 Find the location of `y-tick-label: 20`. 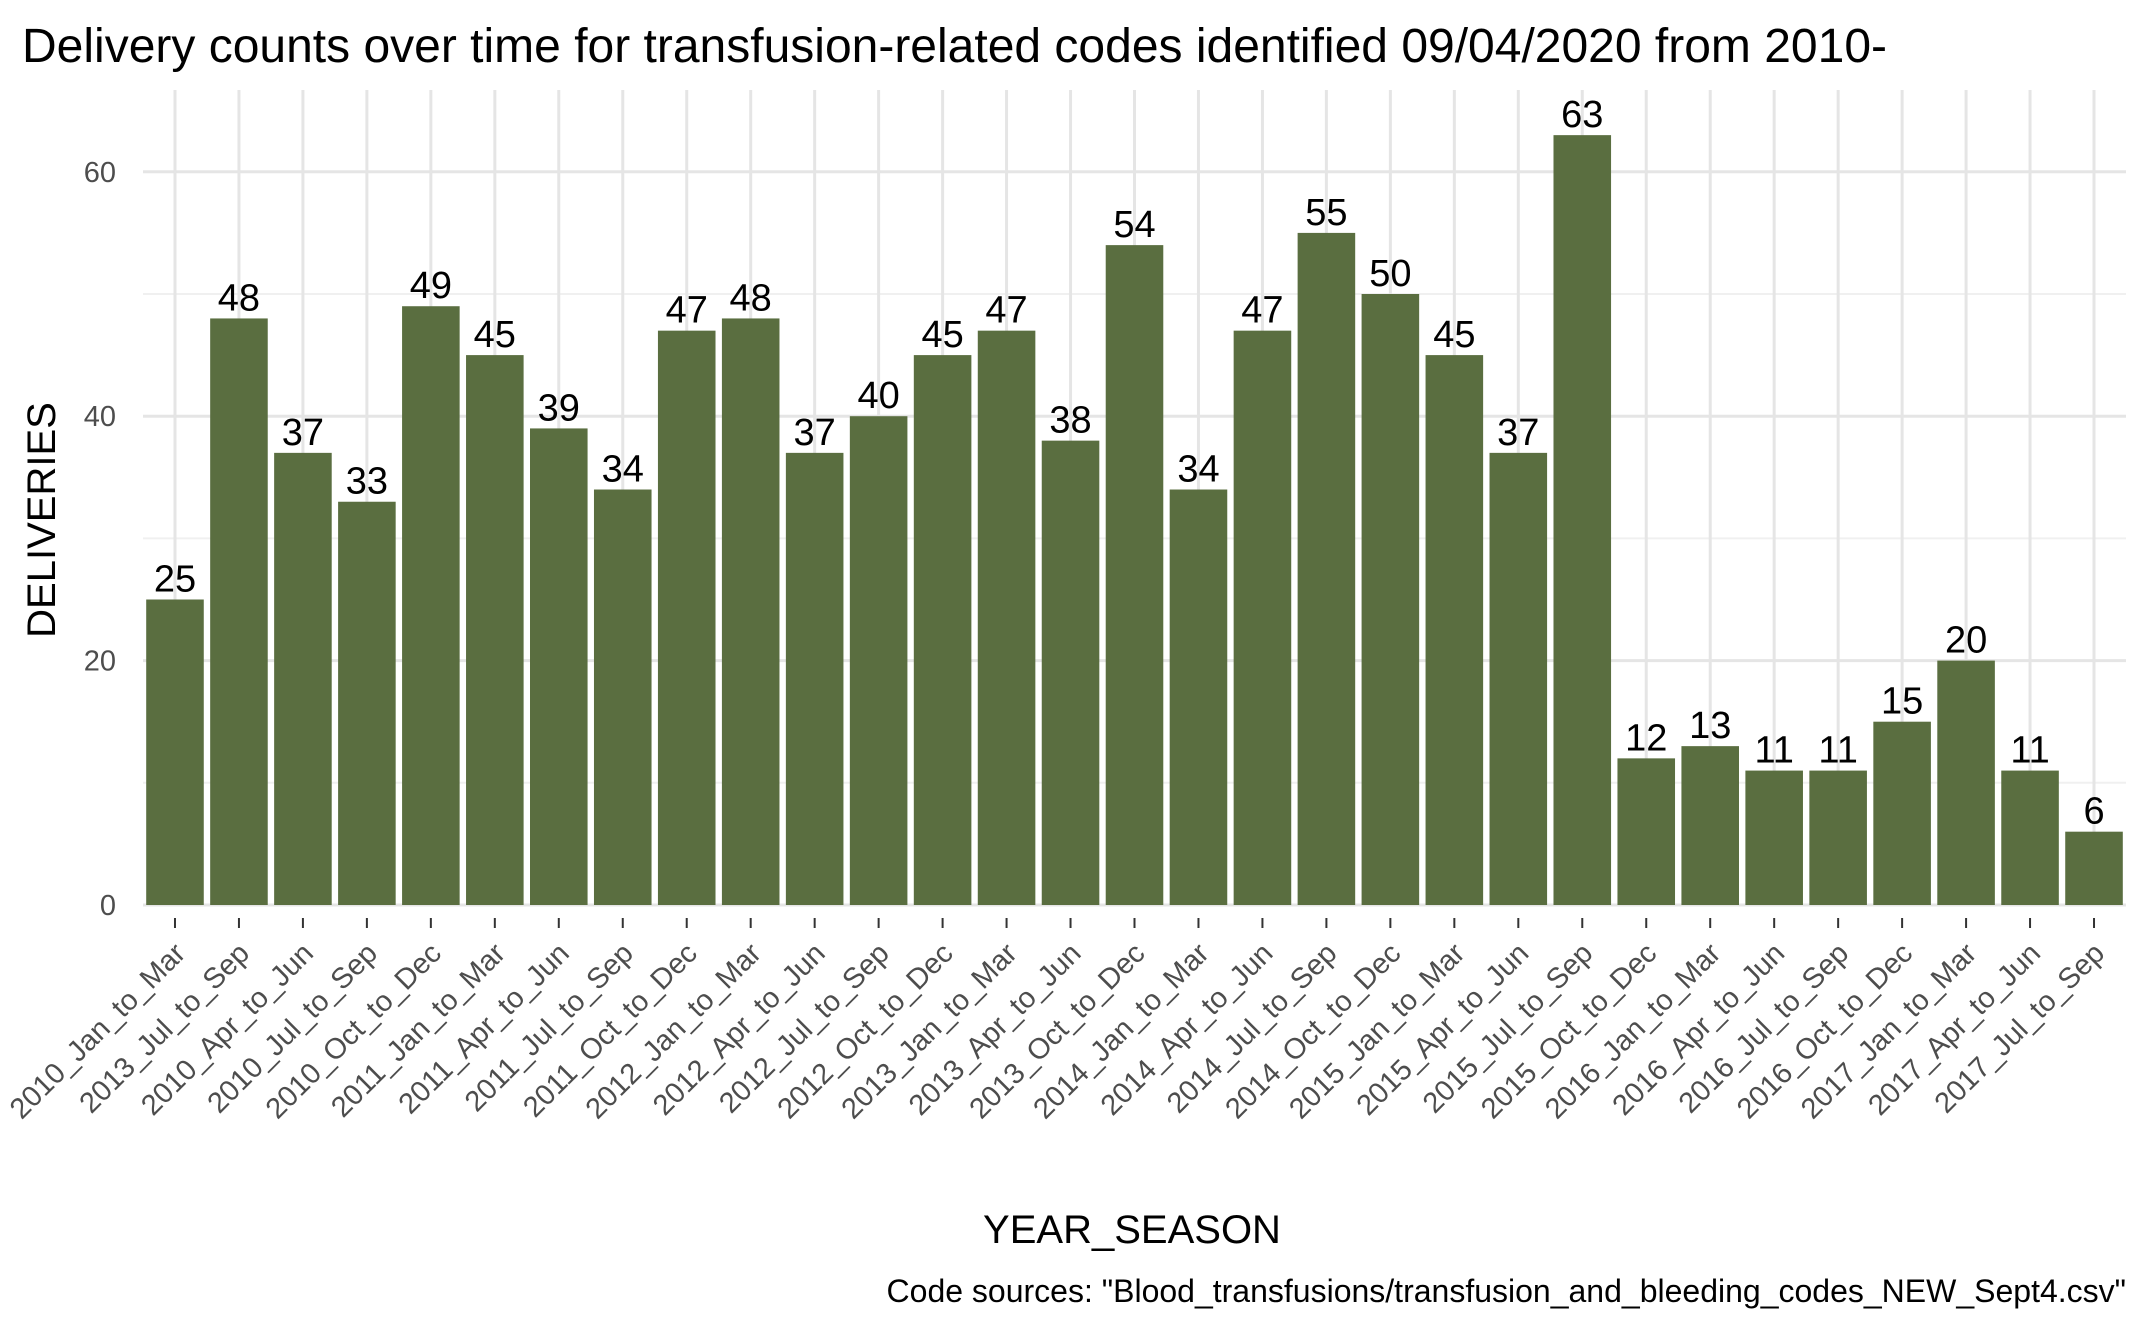

y-tick-label: 20 is located at coordinates (100, 662).